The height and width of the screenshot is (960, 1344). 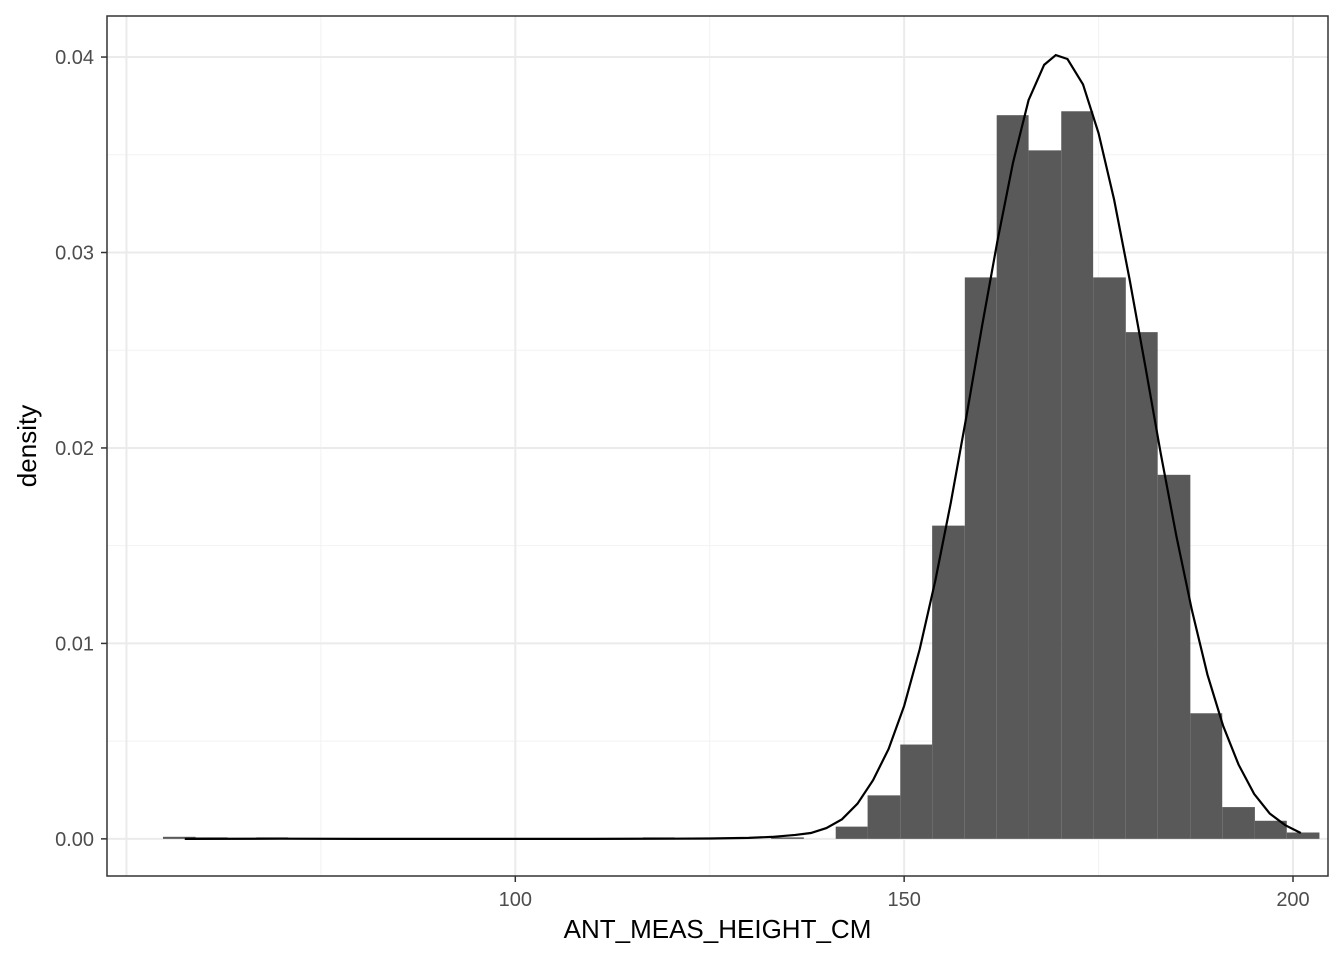 What do you see at coordinates (74, 58) in the screenshot?
I see `y-tick-label: 0.04` at bounding box center [74, 58].